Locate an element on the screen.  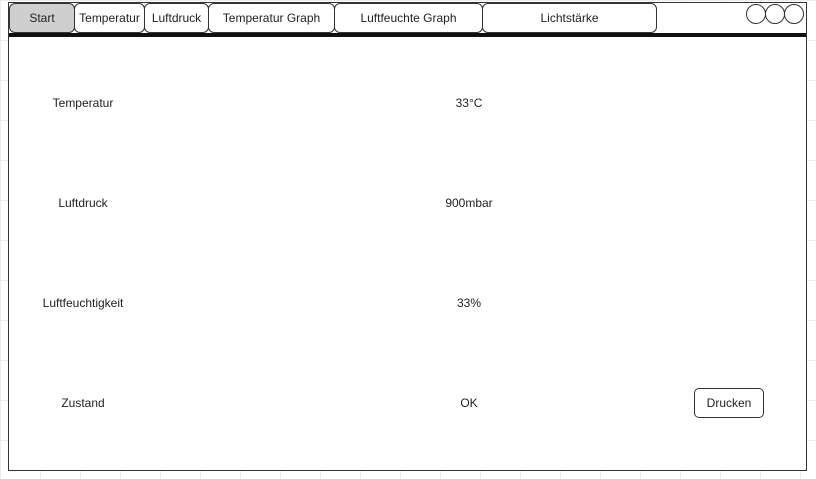
reading-row-temperatur: Temperatur 33°C is located at coordinates (407, 103).